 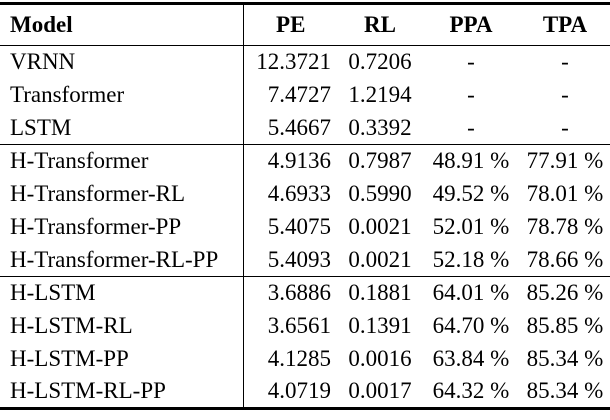 I want to click on table-row: LSTM 5.4667 0.3392 - -, so click(x=305, y=128).